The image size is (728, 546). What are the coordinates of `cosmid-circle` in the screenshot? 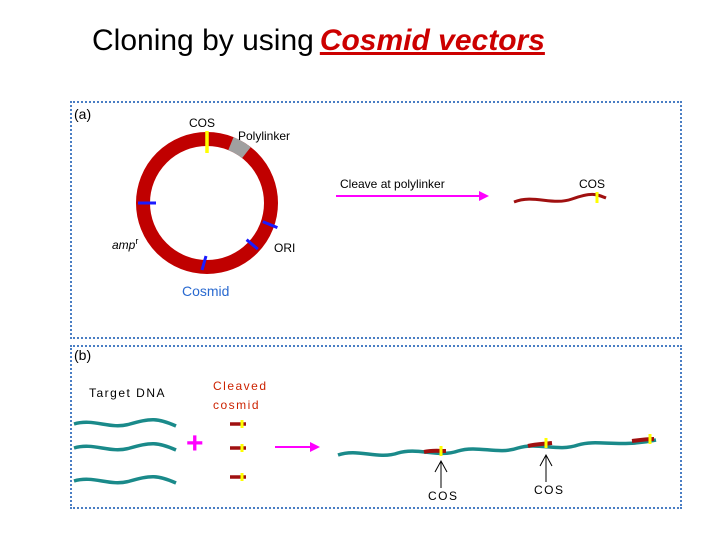 It's located at (207, 202).